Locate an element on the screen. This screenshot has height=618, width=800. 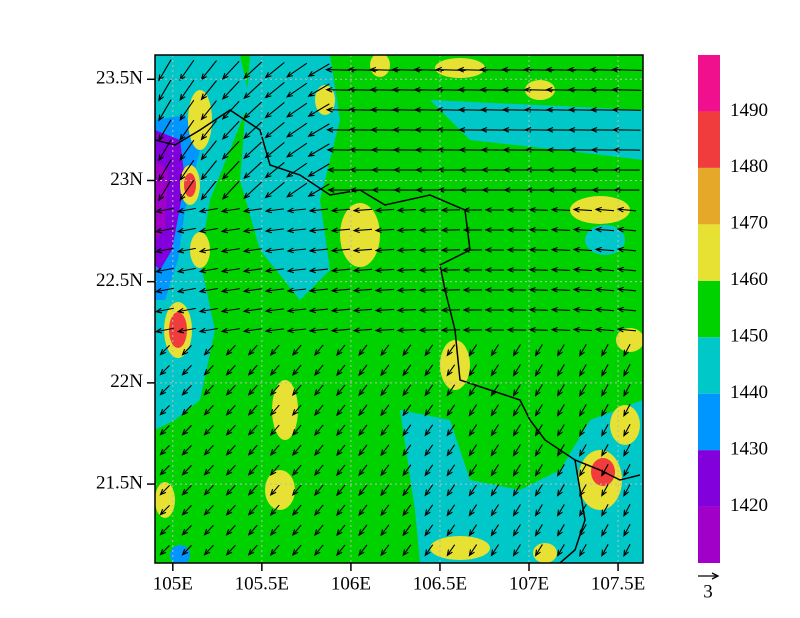
colorbar: 1420 1430 1440 1450 1460 1470 1480 1490 is located at coordinates (733, 309).